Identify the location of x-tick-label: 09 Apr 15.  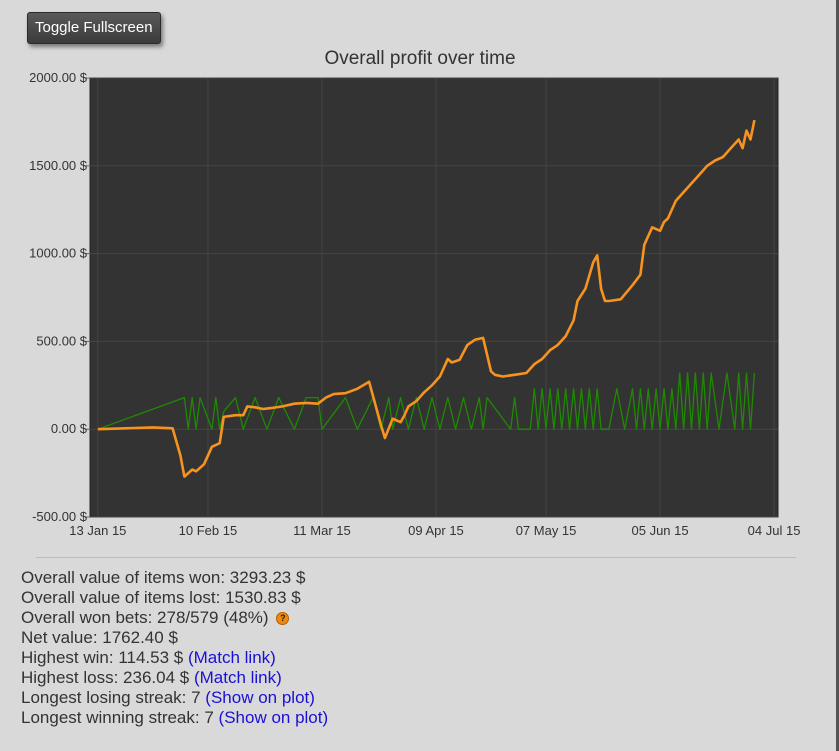
(436, 530).